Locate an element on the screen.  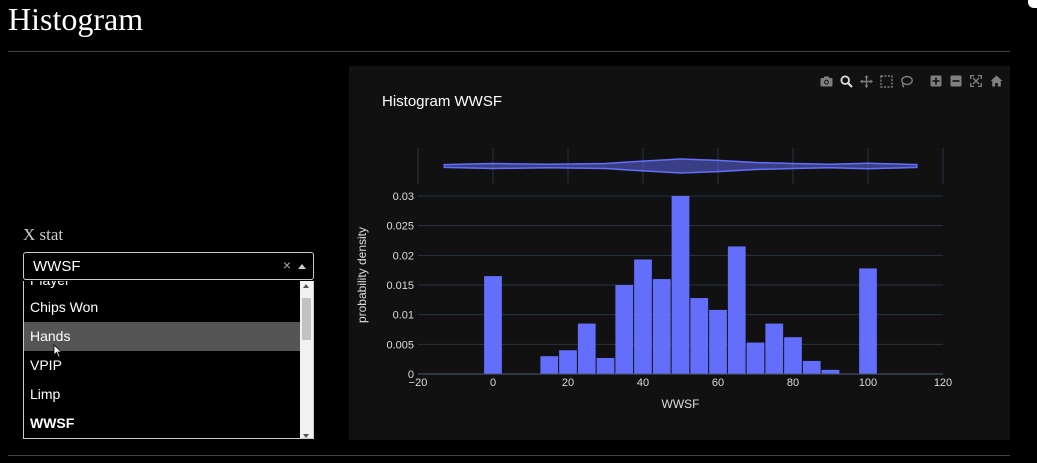
x-tick-label: 100 is located at coordinates (868, 383).